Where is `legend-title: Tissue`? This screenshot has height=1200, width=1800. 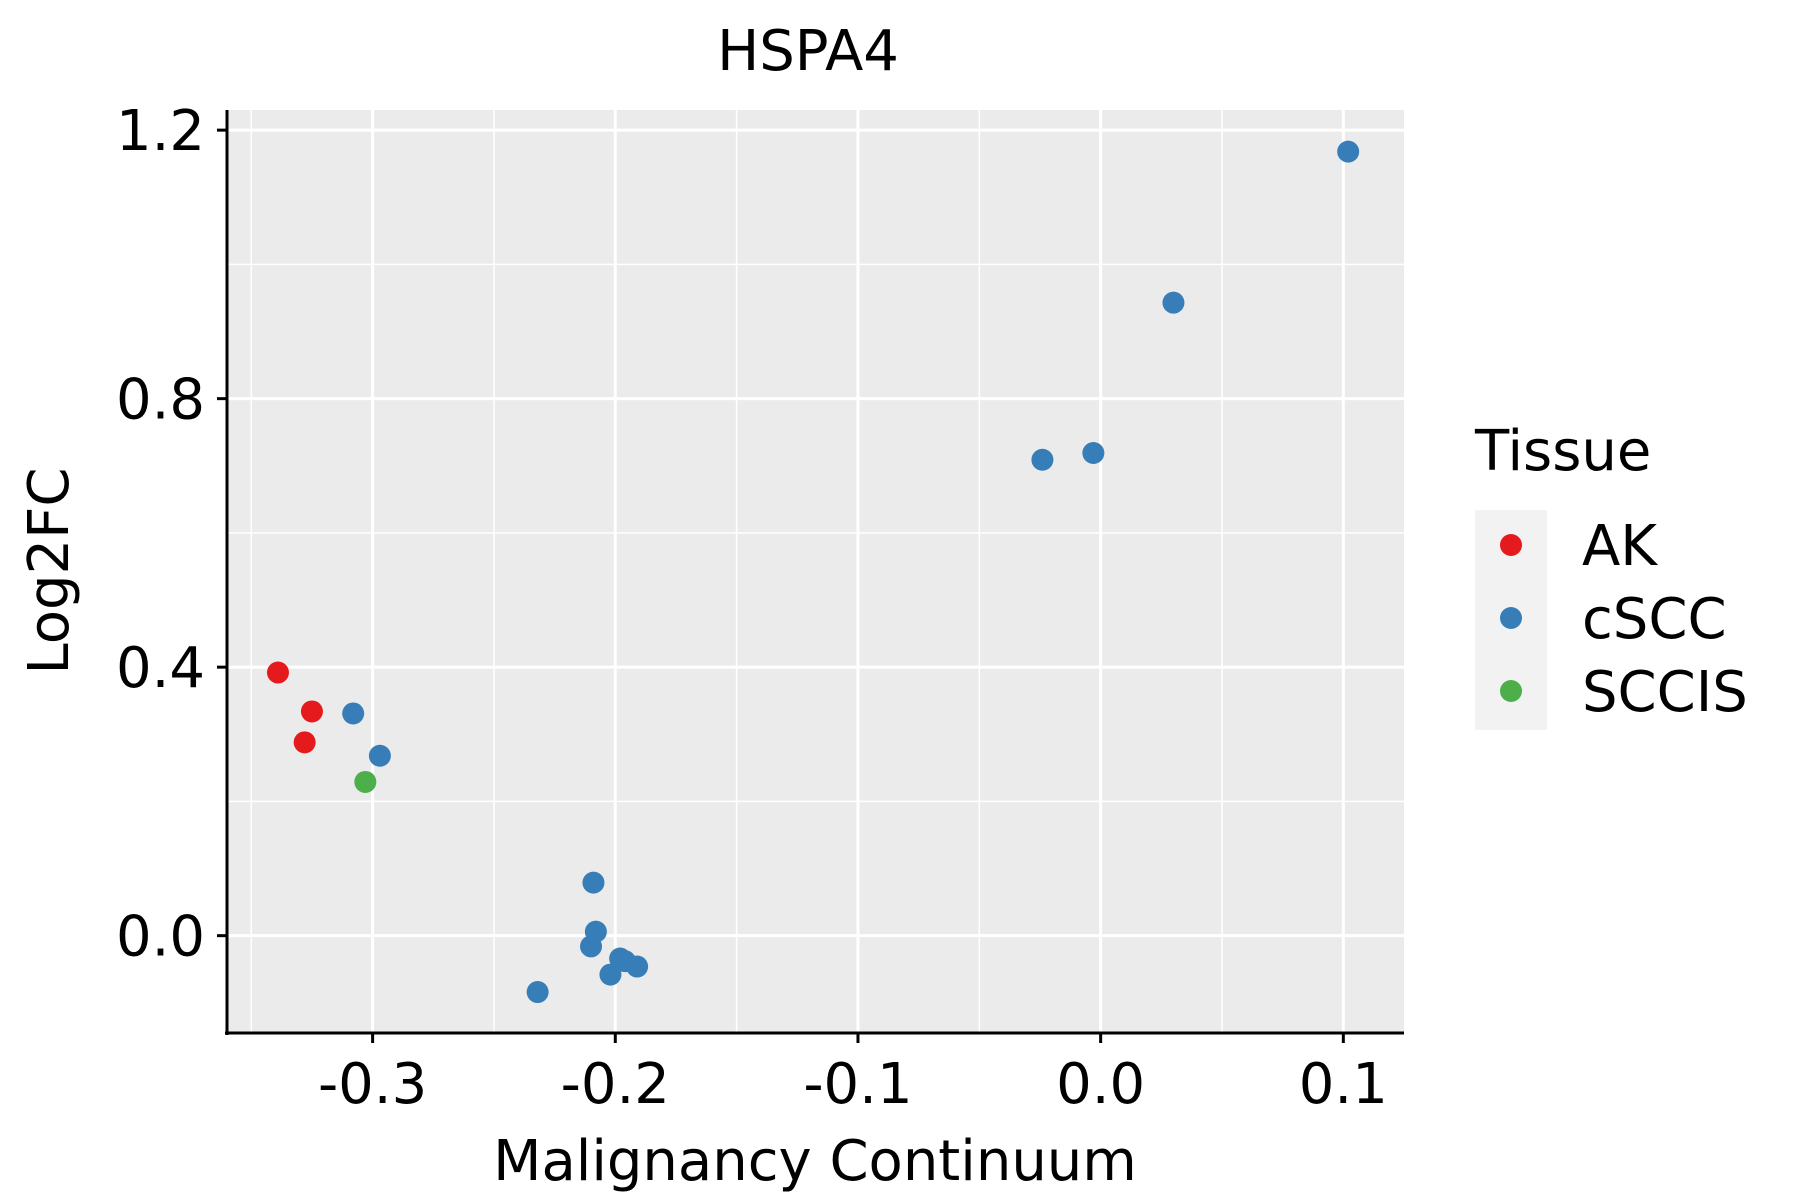
legend-title: Tissue is located at coordinates (1562, 451).